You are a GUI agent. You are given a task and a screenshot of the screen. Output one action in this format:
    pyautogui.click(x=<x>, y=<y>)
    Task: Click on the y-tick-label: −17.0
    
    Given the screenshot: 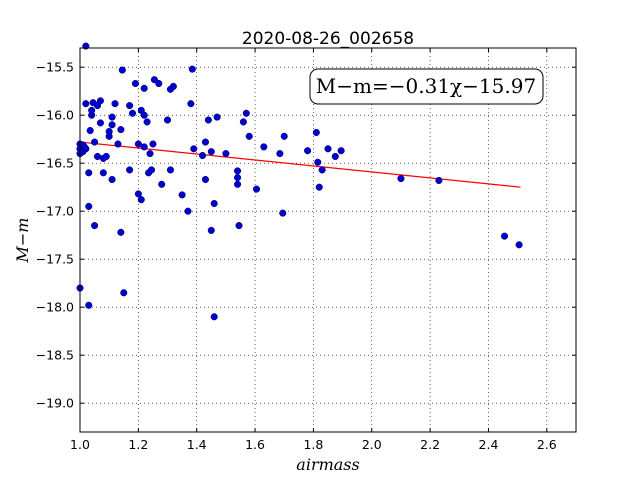 What is the action you would take?
    pyautogui.click(x=55, y=211)
    